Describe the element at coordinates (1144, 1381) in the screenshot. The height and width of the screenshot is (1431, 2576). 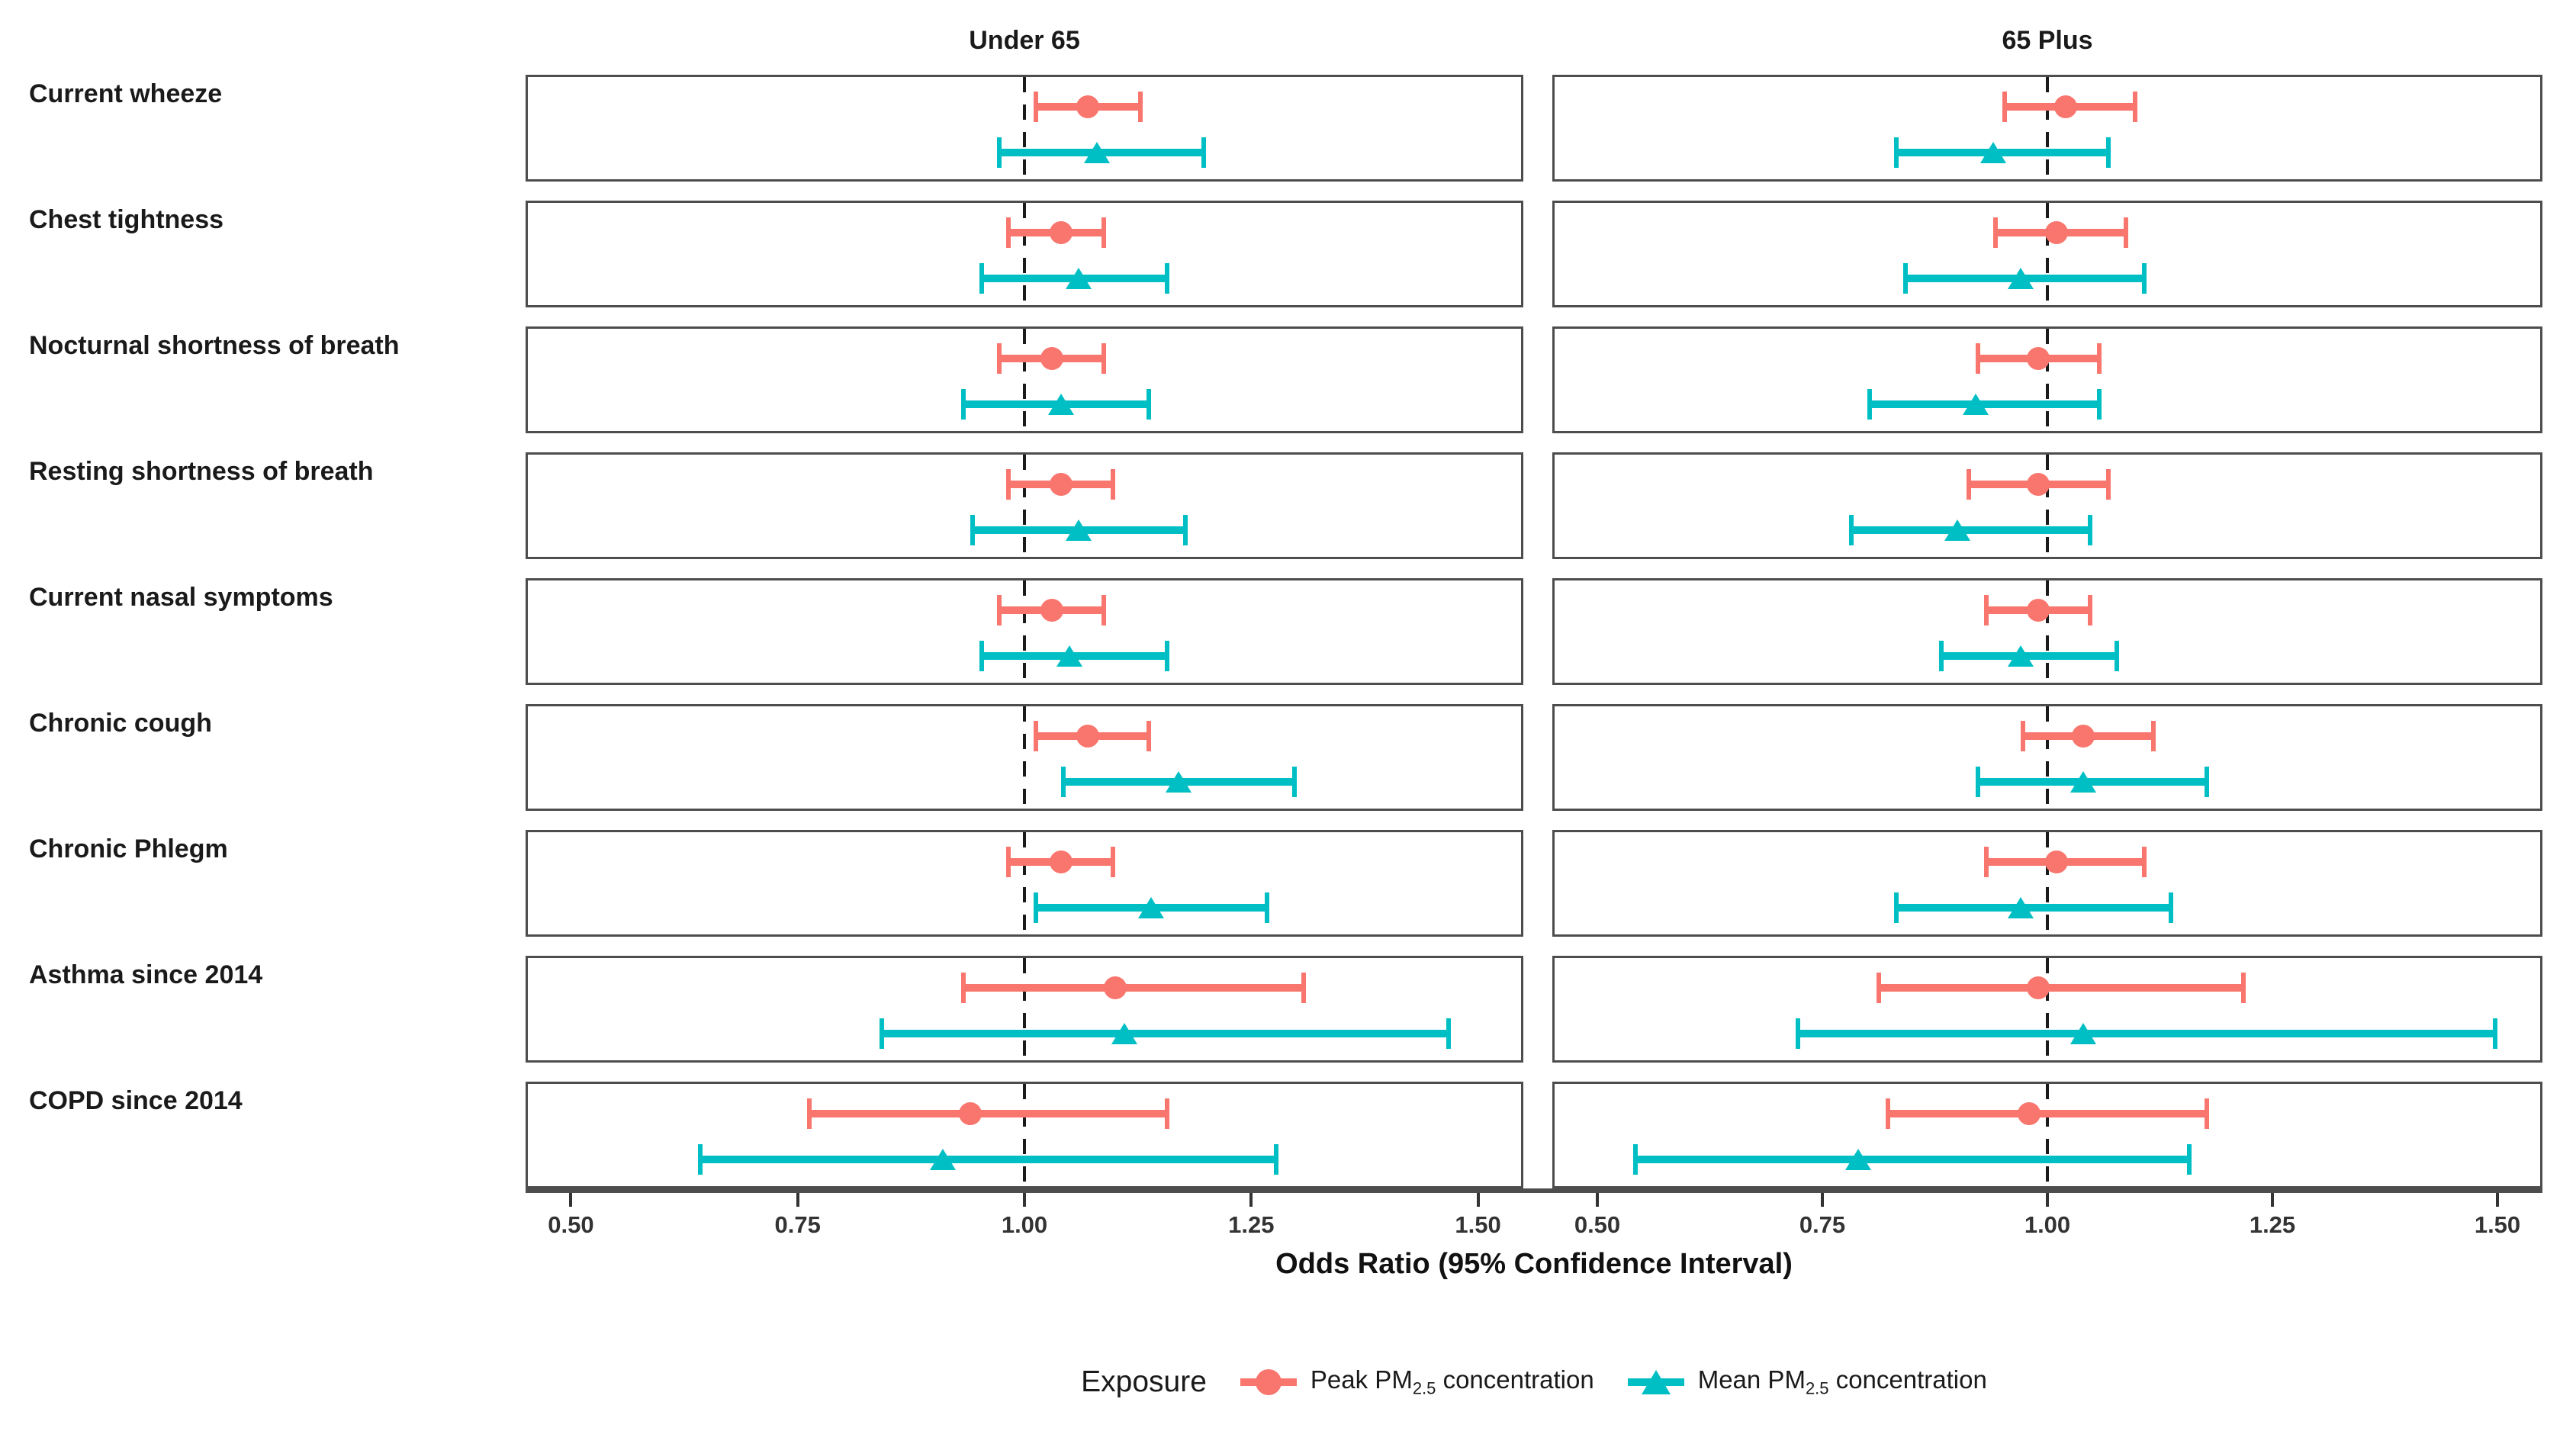
I see `legend-title: Exposure` at that location.